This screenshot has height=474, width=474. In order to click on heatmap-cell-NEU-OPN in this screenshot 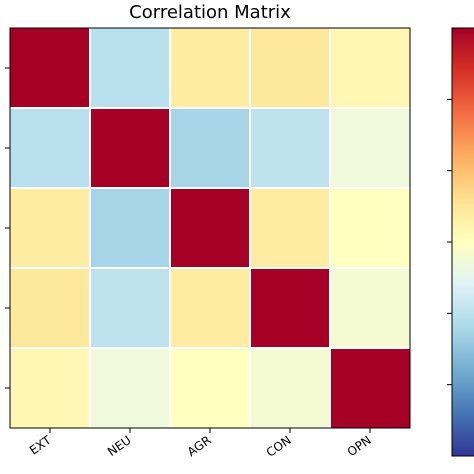, I will do `click(370, 148)`.